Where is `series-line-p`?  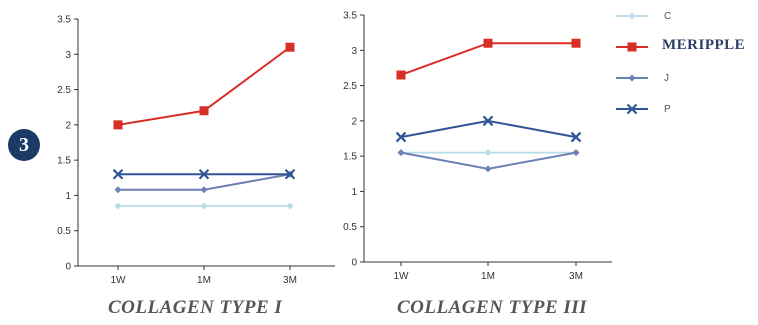
series-line-p is located at coordinates (488, 129).